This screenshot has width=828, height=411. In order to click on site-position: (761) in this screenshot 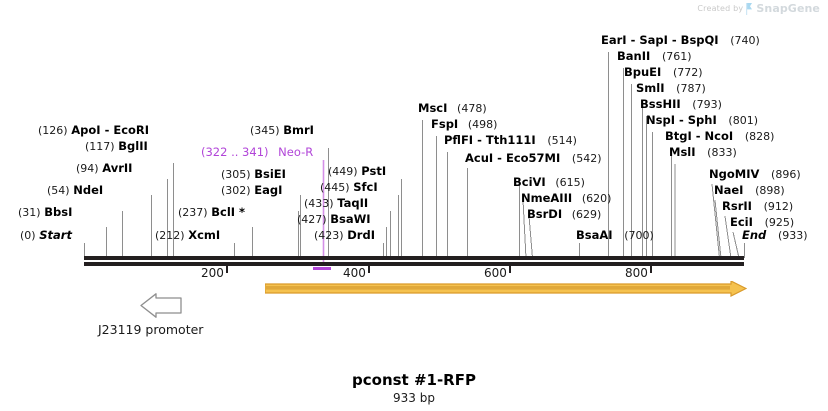, I will do `click(676, 56)`.